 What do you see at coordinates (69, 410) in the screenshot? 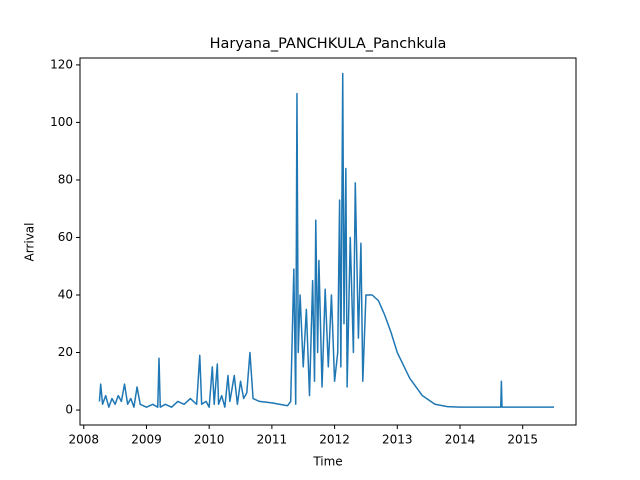
I see `y-tick-label: 0` at bounding box center [69, 410].